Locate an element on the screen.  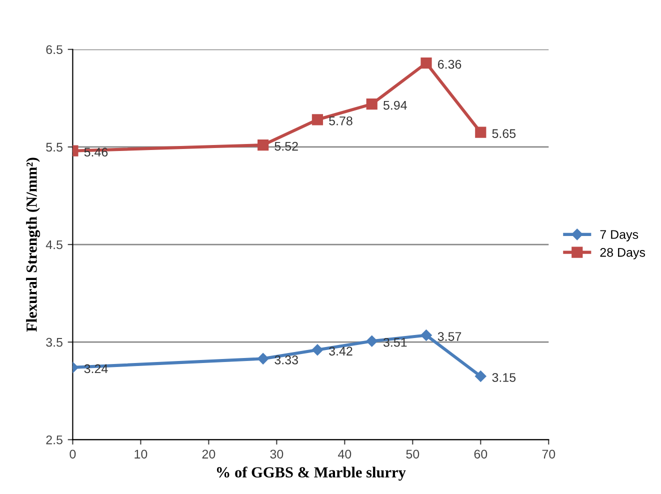
x-axis-title: % of GGBS & Marble slurry is located at coordinates (311, 473).